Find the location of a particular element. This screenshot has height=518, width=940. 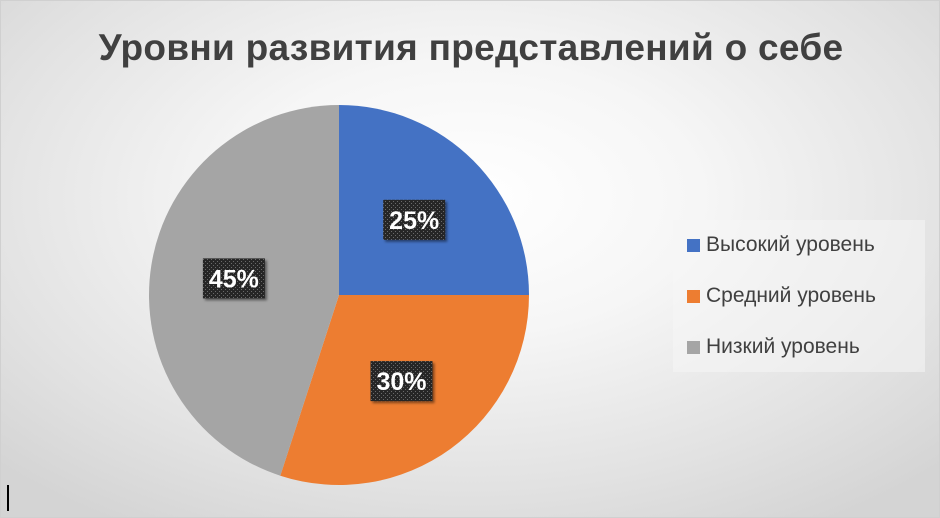

legend-label-medium: Средний уровень is located at coordinates (791, 295).